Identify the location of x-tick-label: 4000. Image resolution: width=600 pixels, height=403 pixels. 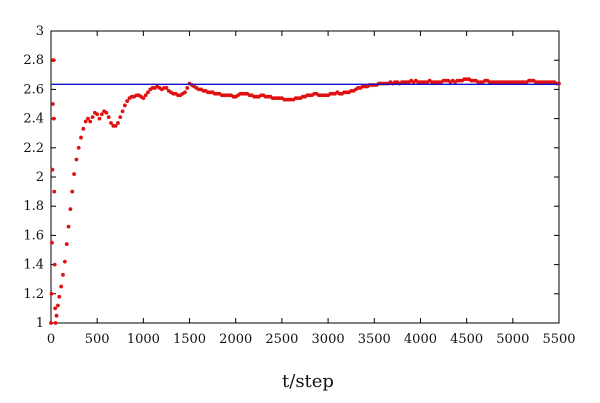
(420, 339).